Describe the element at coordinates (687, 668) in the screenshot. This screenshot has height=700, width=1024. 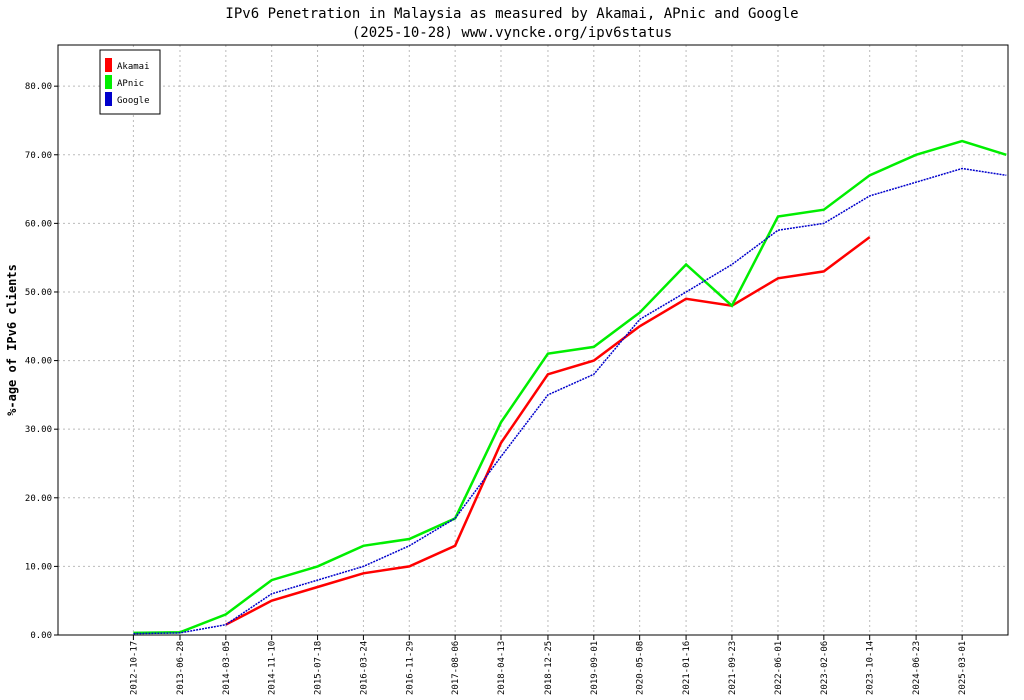
I see `x-tick-label: 2021-01-16` at that location.